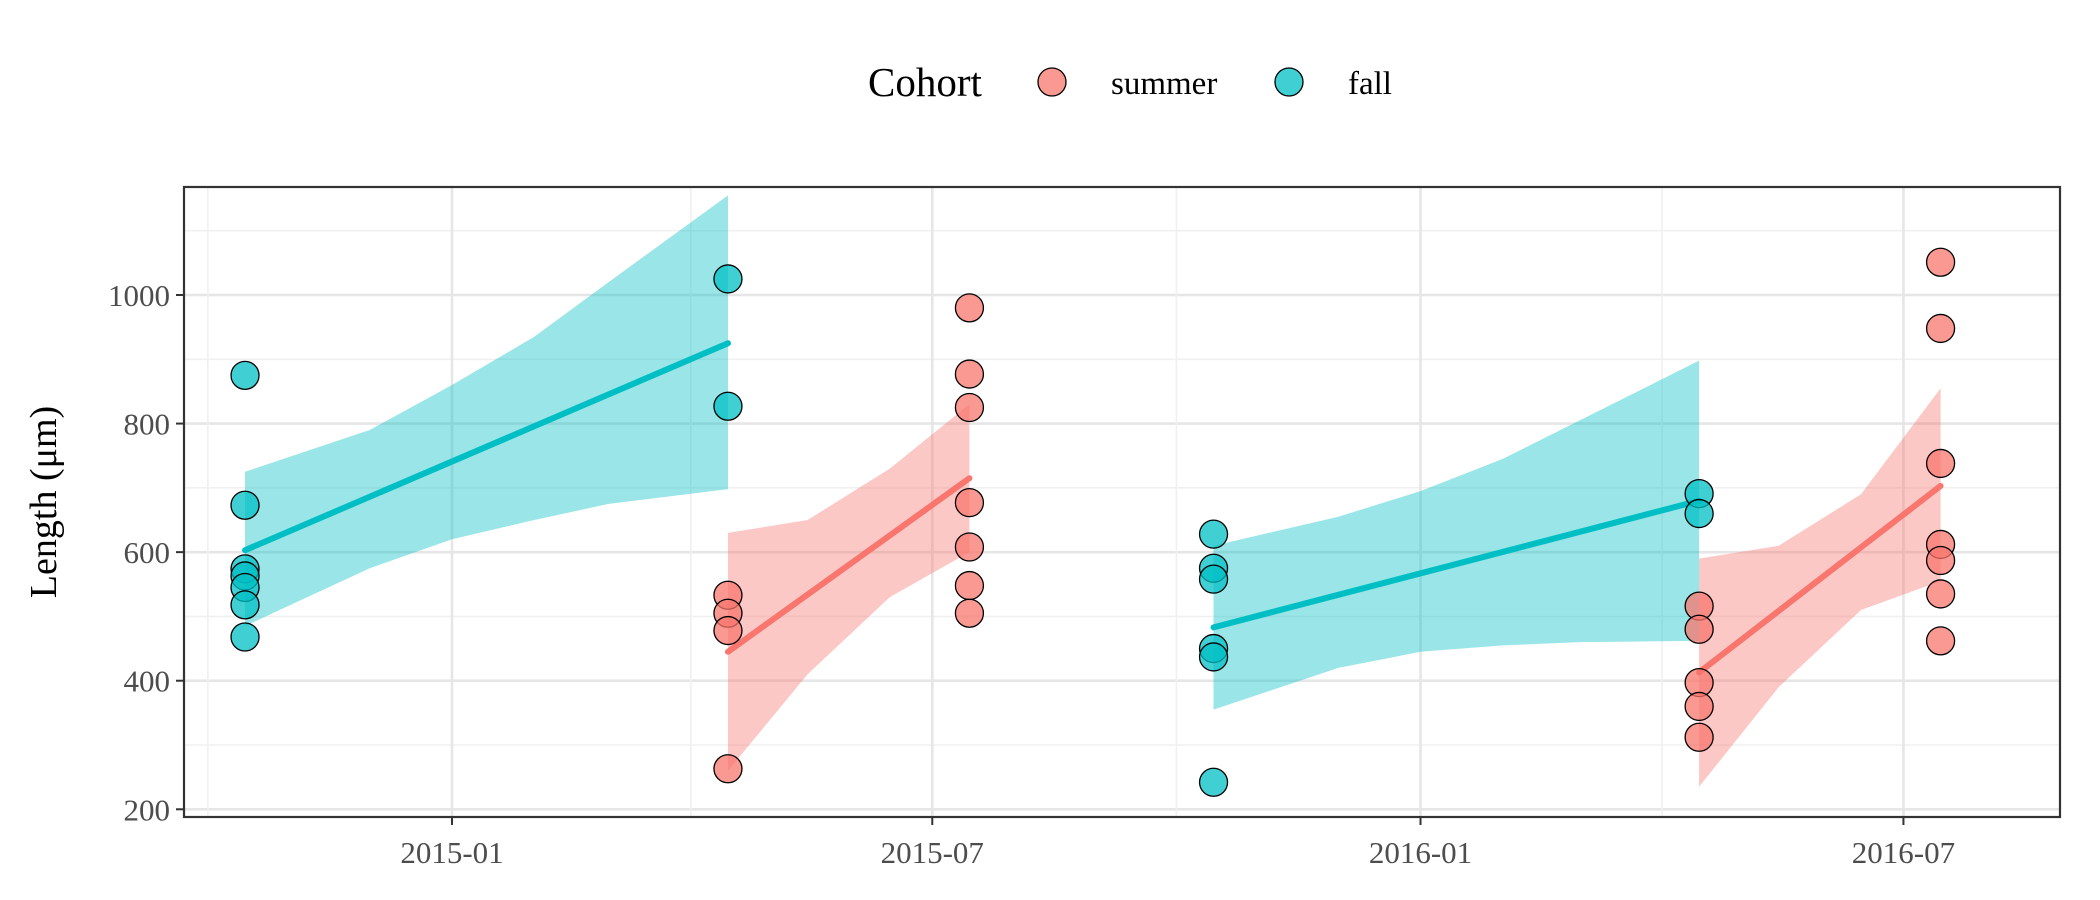 This screenshot has width=2100, height=900. I want to click on legend-label-fall: fall, so click(1370, 84).